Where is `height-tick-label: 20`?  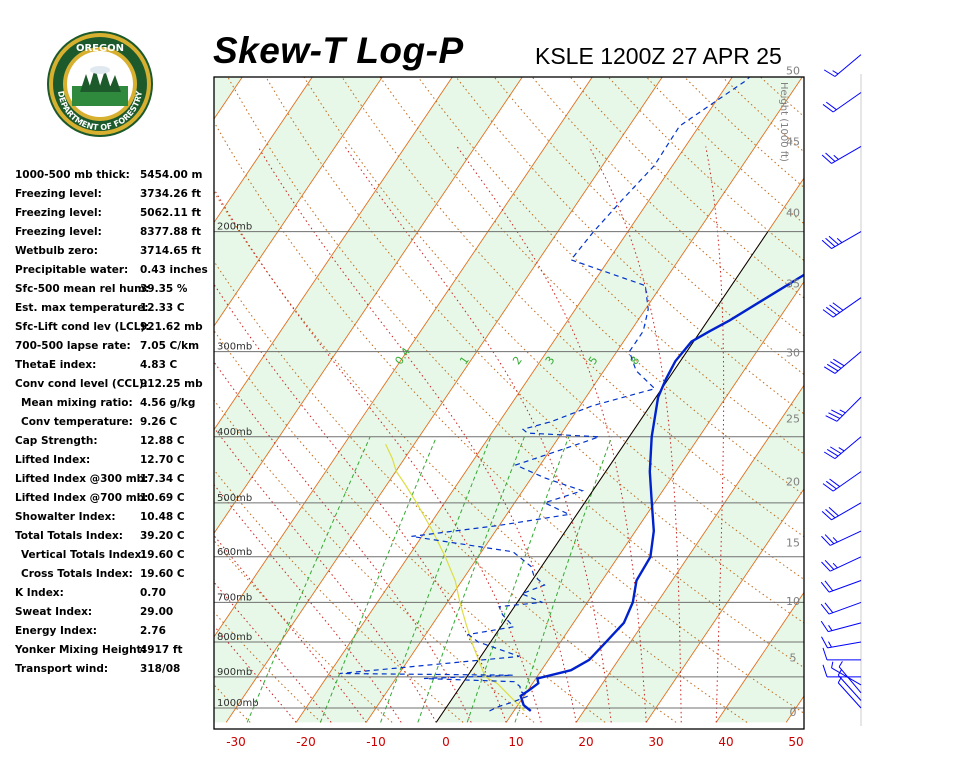
height-tick-label: 20 is located at coordinates (793, 482).